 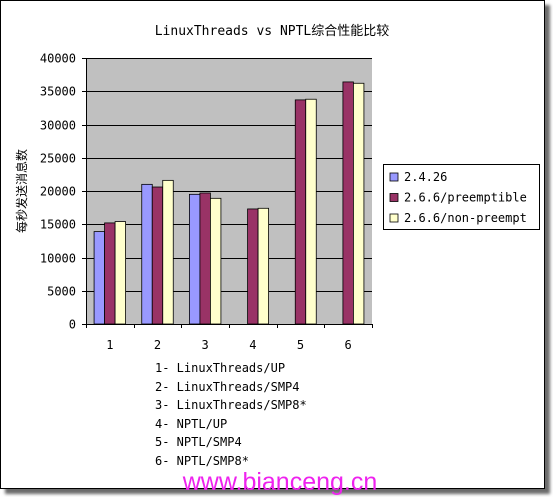 What do you see at coordinates (205, 345) in the screenshot?
I see `x-tick-label: 3` at bounding box center [205, 345].